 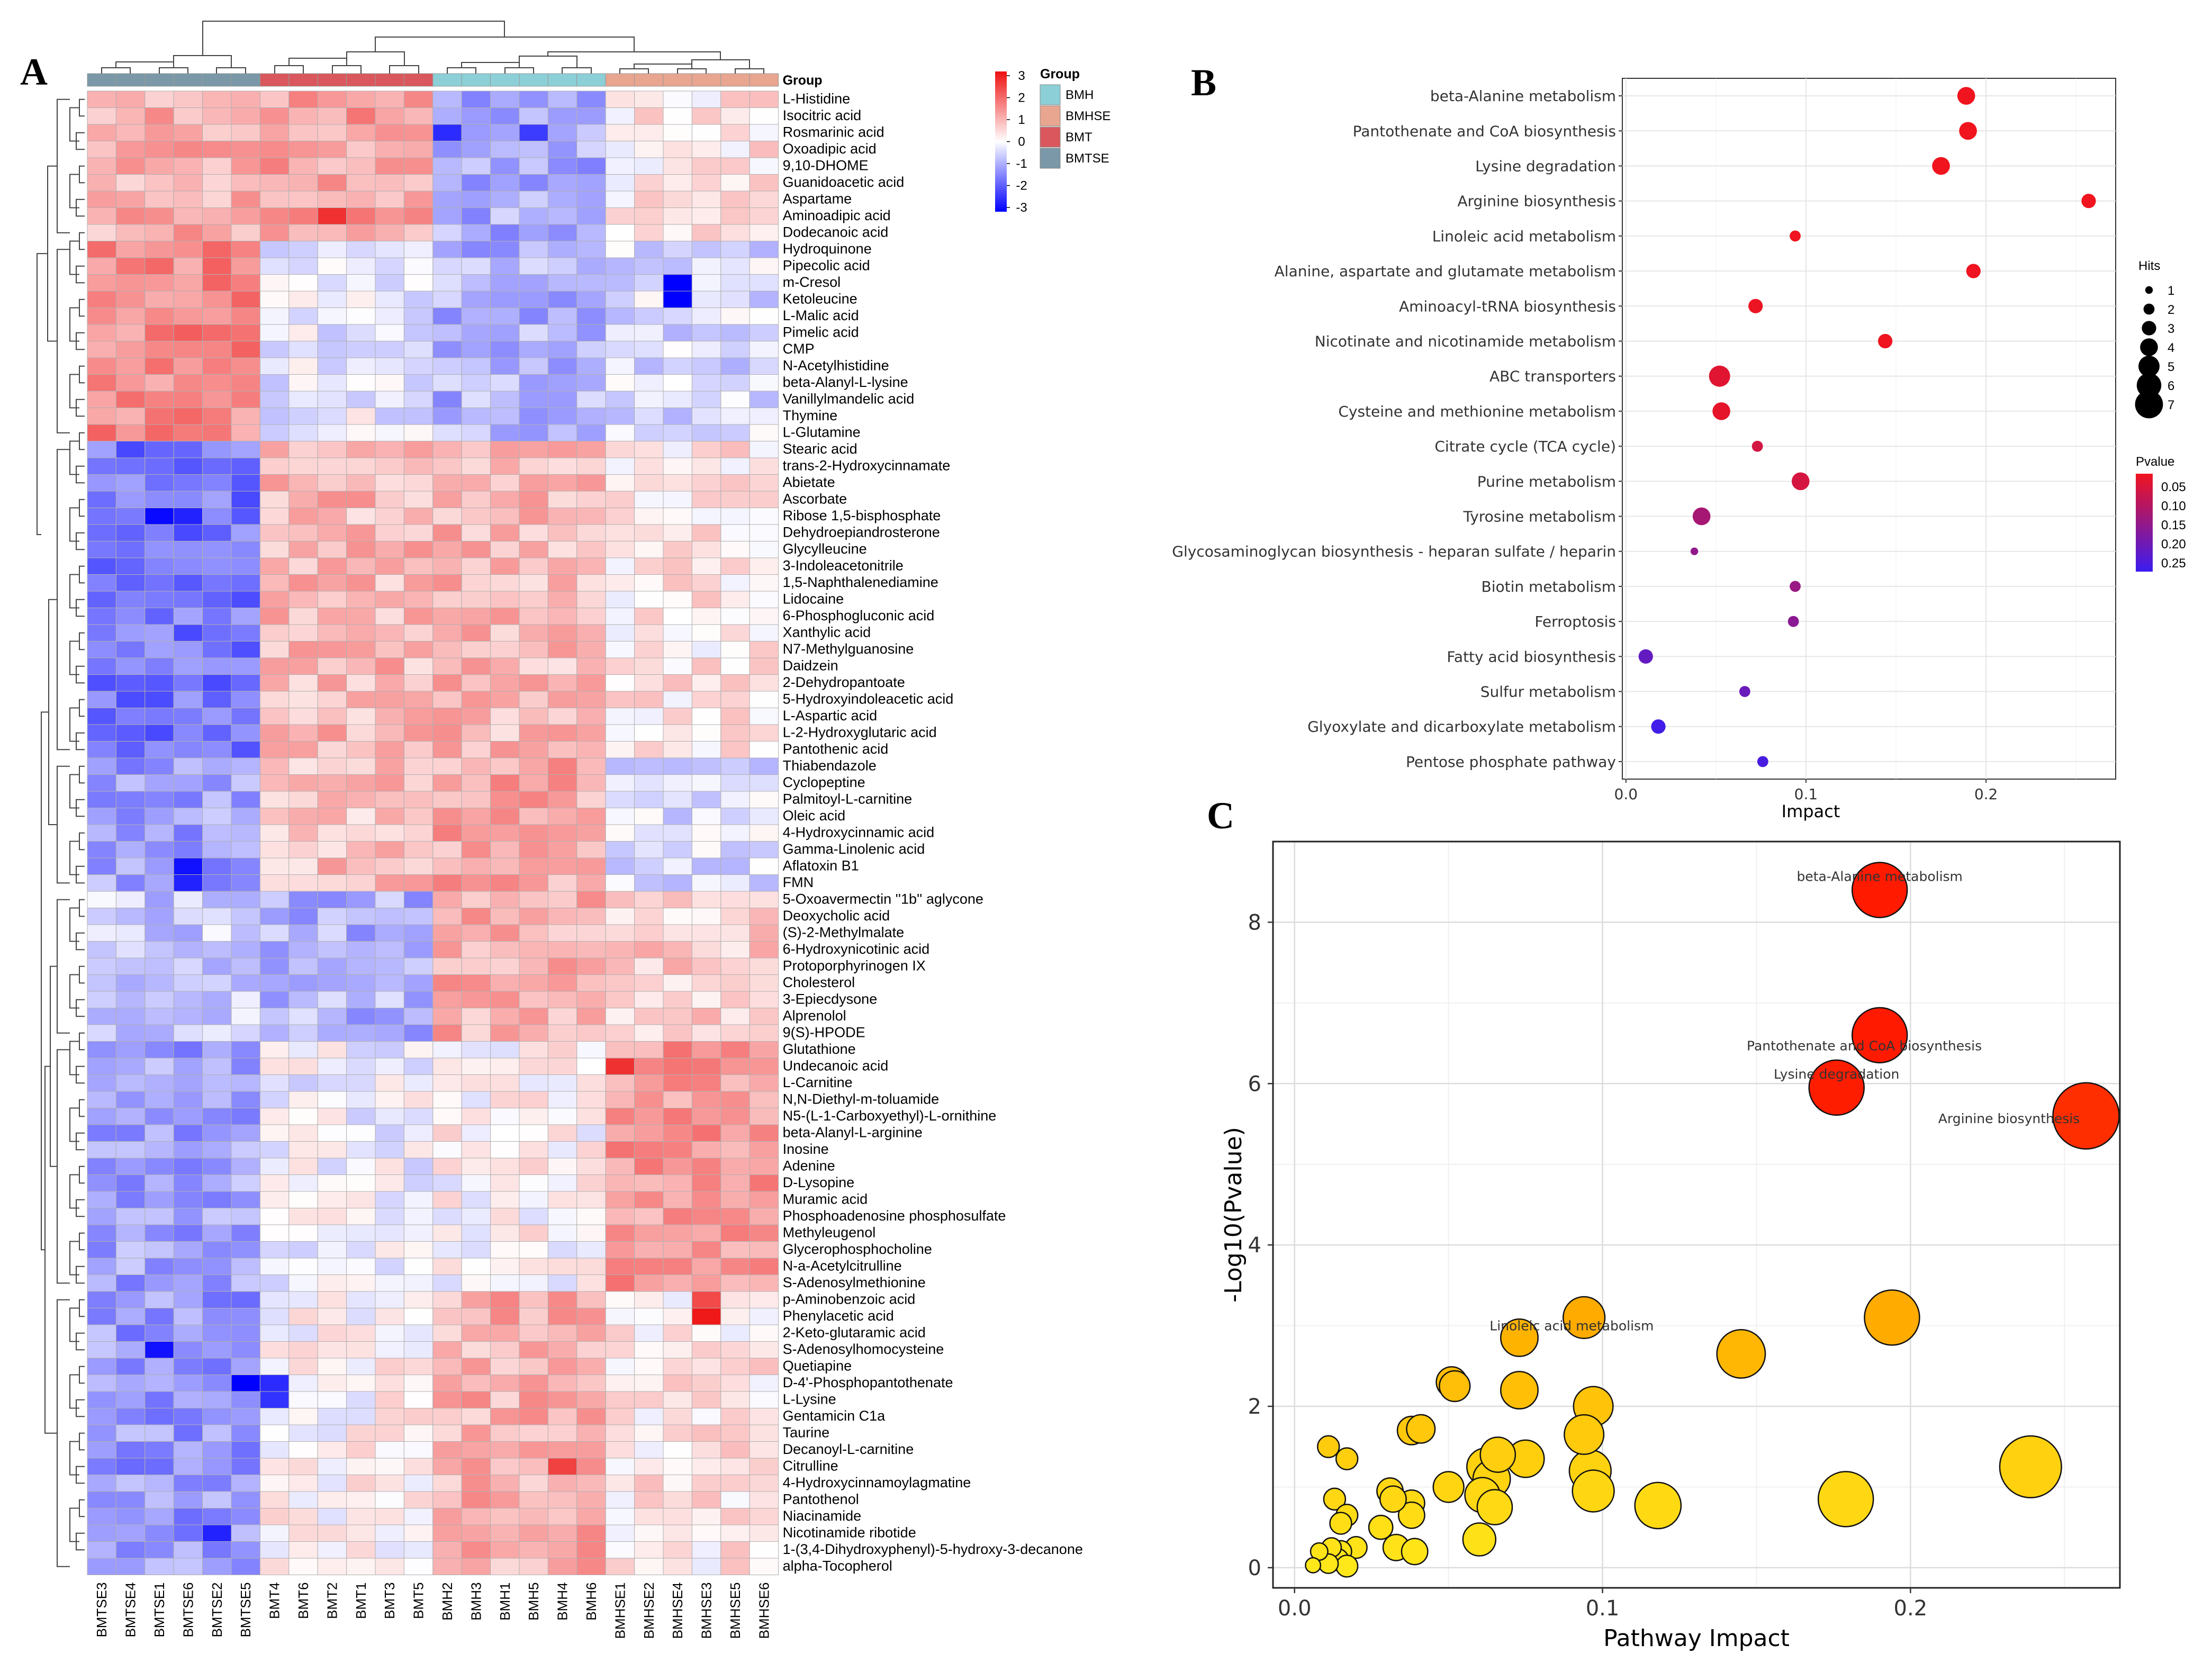 What do you see at coordinates (822, 115) in the screenshot?
I see `heatmap-row-label: Isocitric acid` at bounding box center [822, 115].